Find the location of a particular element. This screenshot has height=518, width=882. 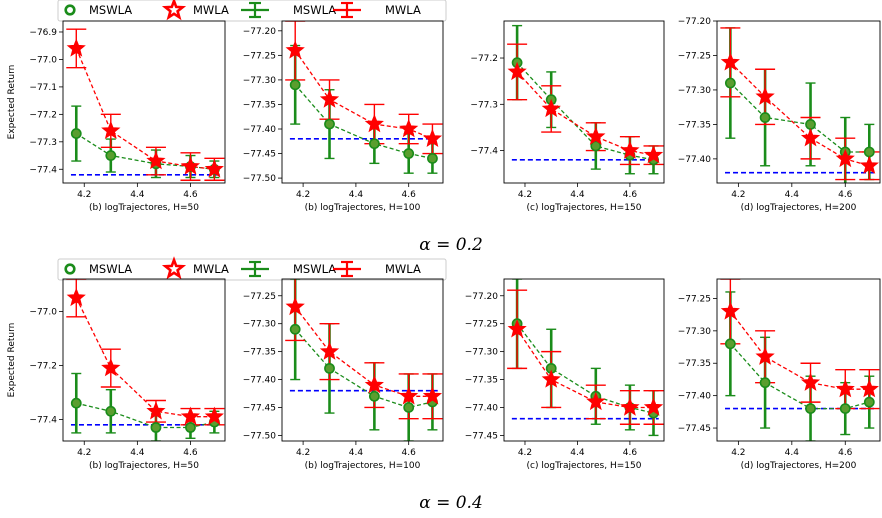

y-tick-label: −76.9 is located at coordinates (43, 33).